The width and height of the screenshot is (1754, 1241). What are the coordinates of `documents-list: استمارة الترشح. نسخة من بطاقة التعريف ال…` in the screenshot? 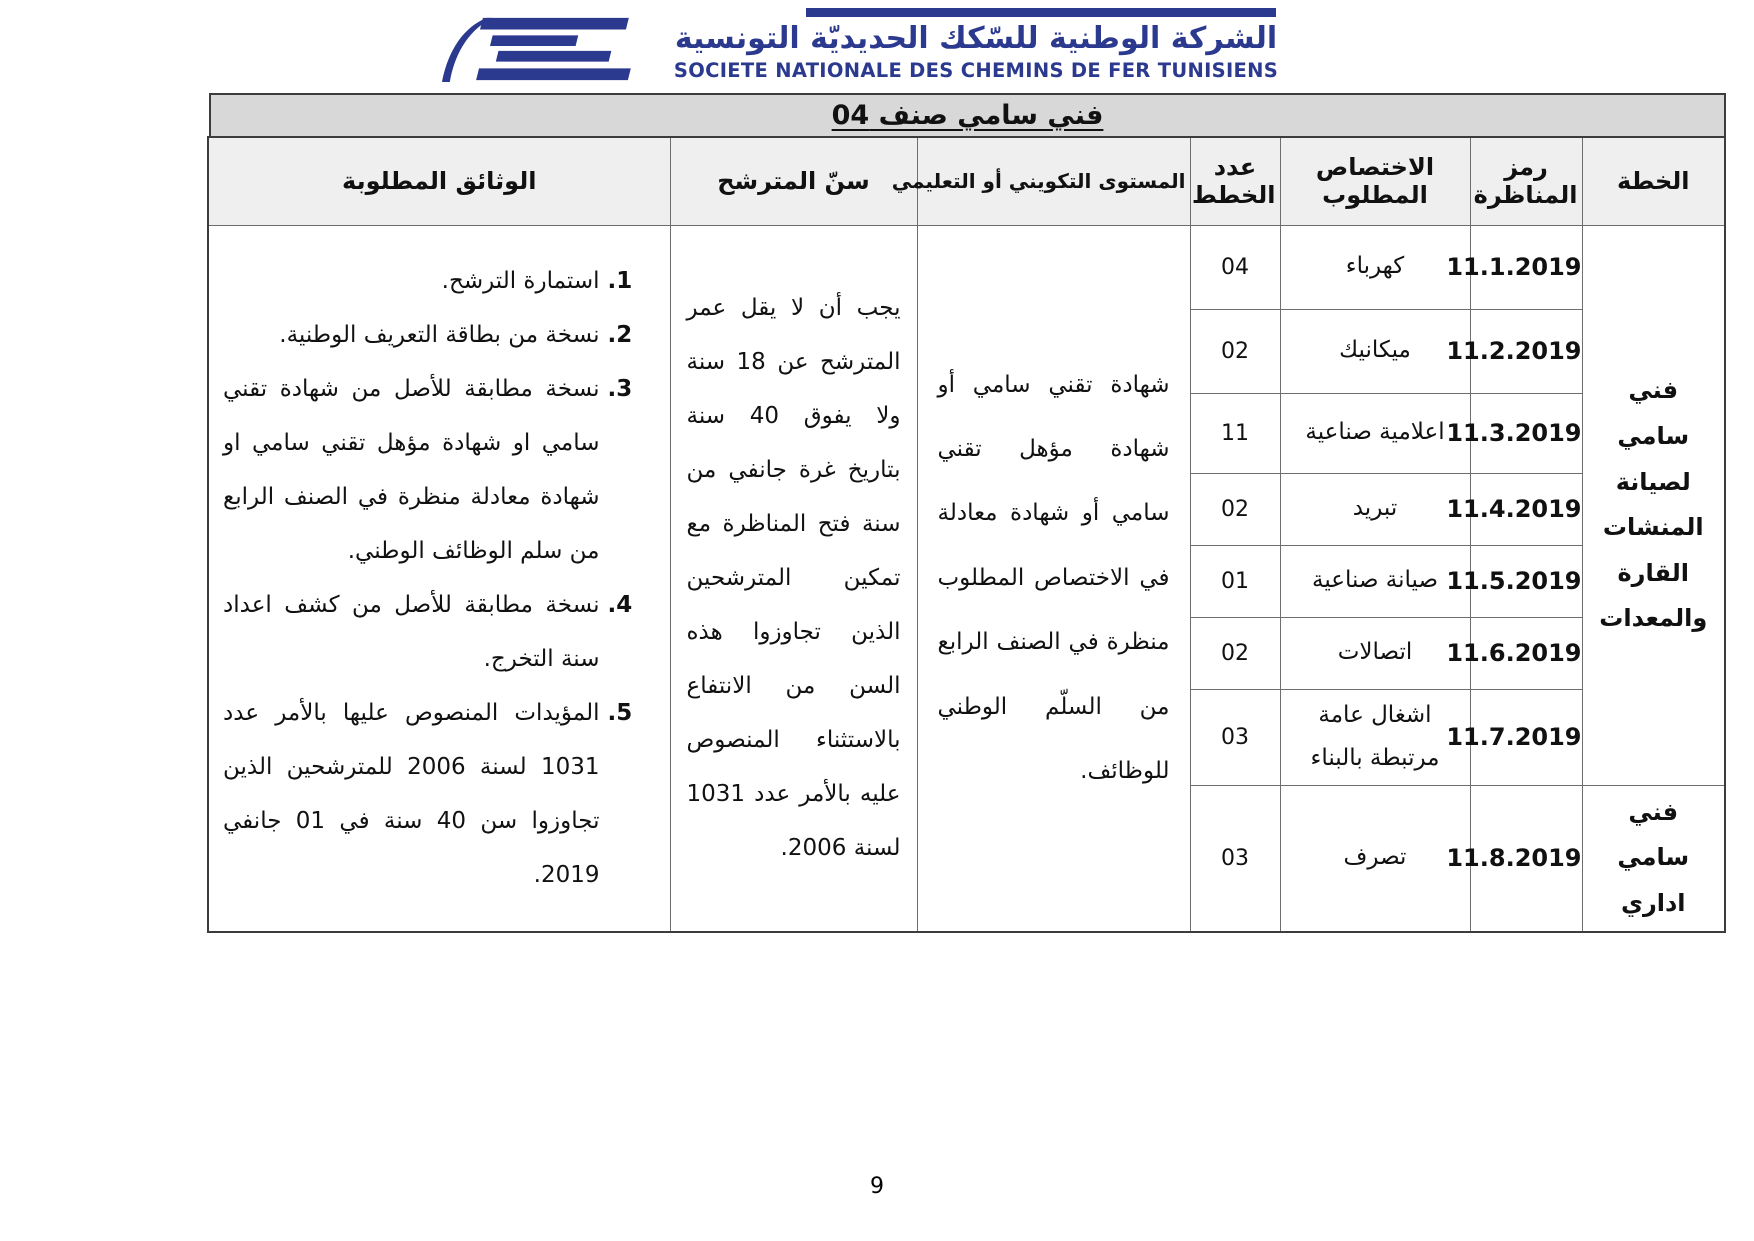 It's located at (434, 578).